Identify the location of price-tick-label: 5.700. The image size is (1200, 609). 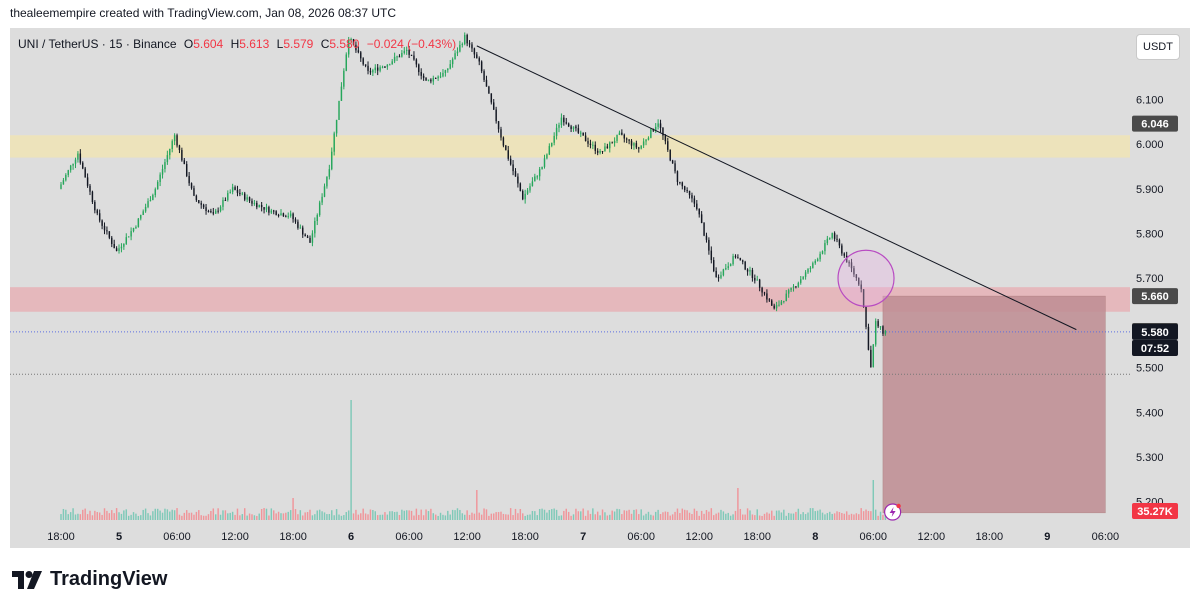
(1150, 279).